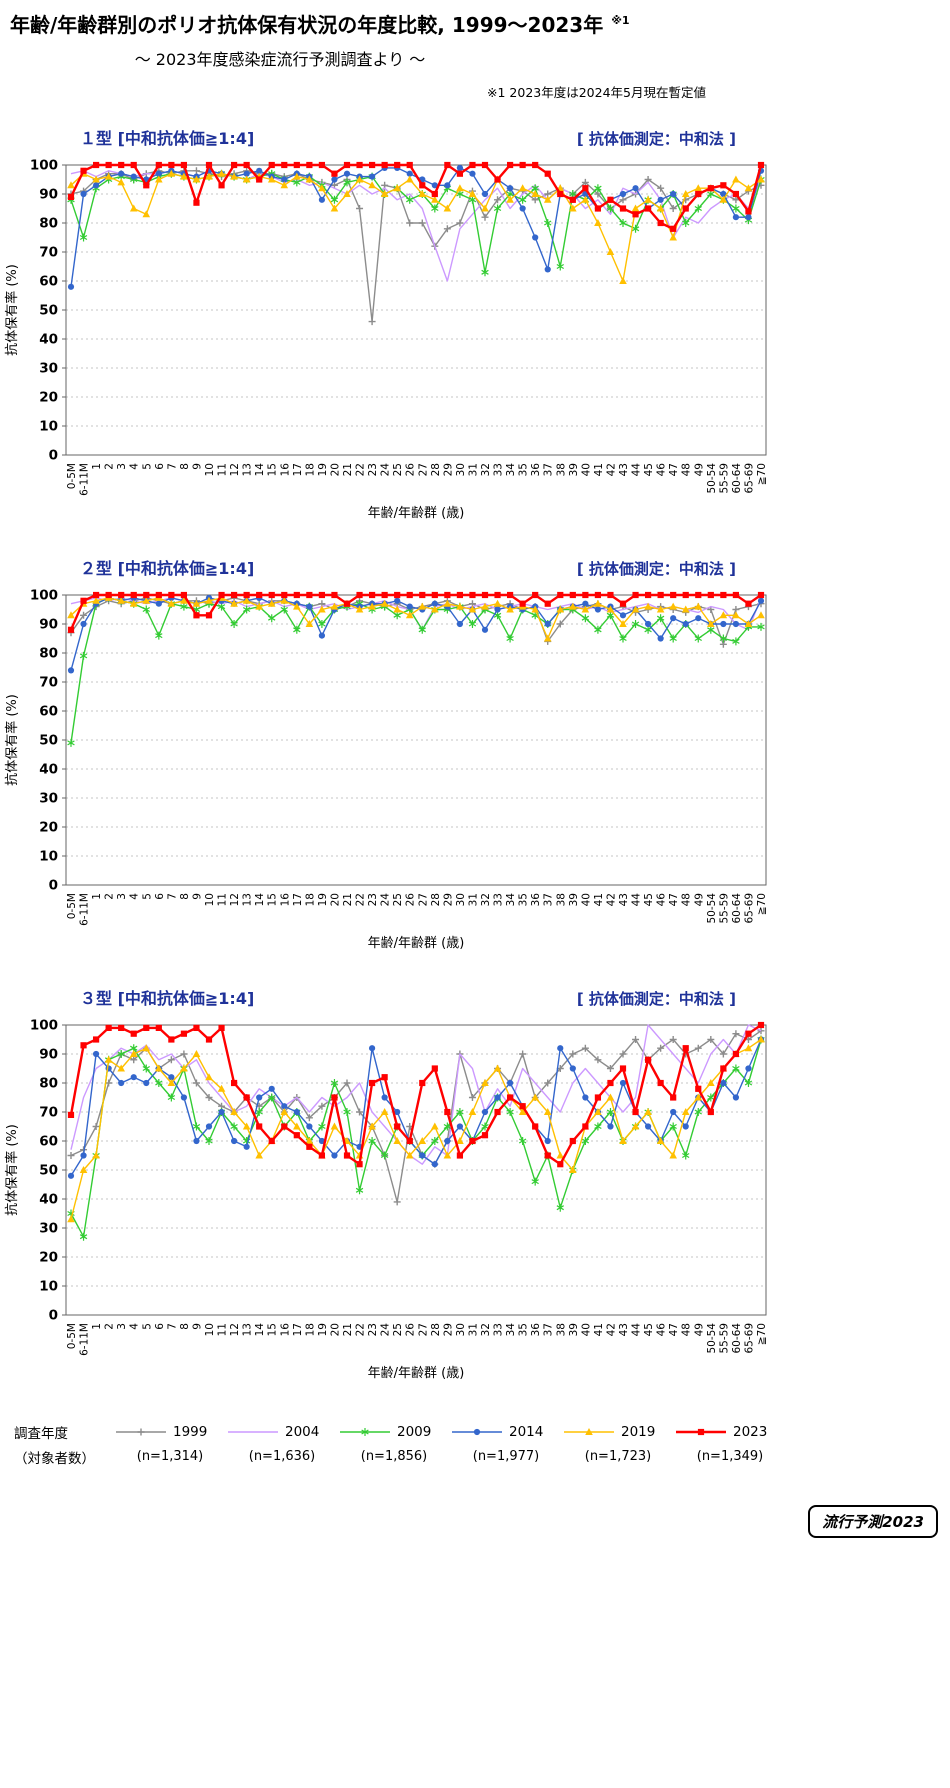  I want to click on legend-item-1999: 1999, so click(170, 1432).